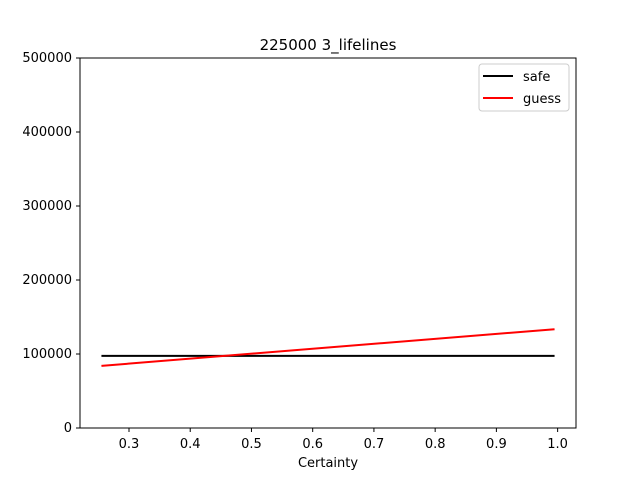  Describe the element at coordinates (47, 206) in the screenshot. I see `y-tick-label-3: 300000` at that location.